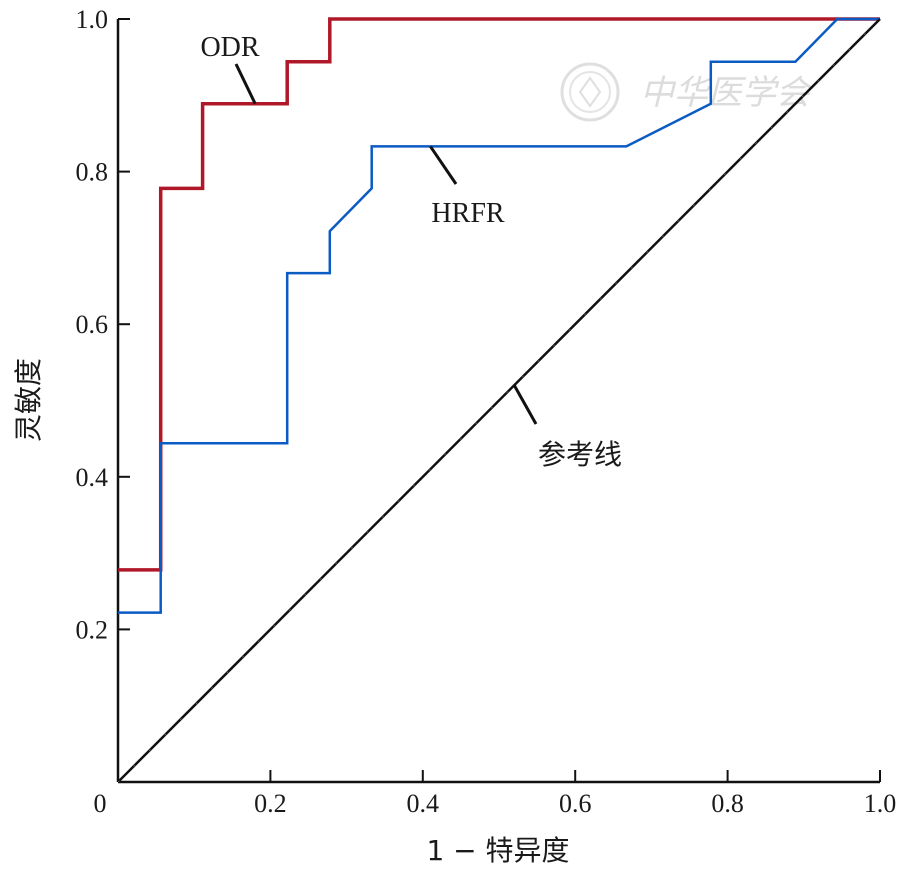 The image size is (903, 870). Describe the element at coordinates (92, 324) in the screenshot. I see `y-tick-label: 0.6` at that location.